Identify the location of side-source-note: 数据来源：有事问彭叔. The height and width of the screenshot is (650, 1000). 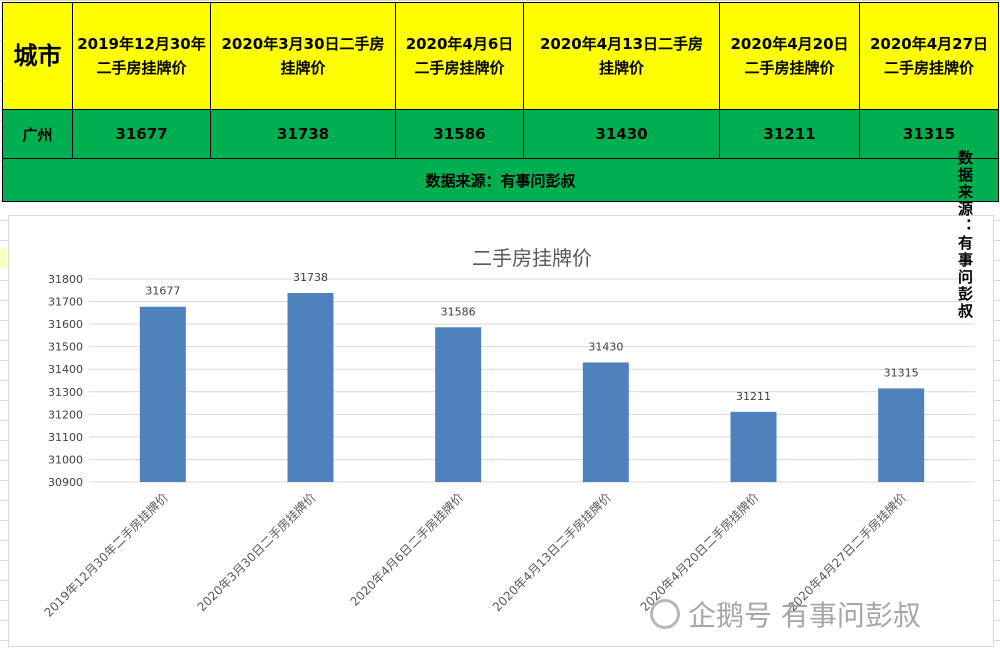
(965, 235).